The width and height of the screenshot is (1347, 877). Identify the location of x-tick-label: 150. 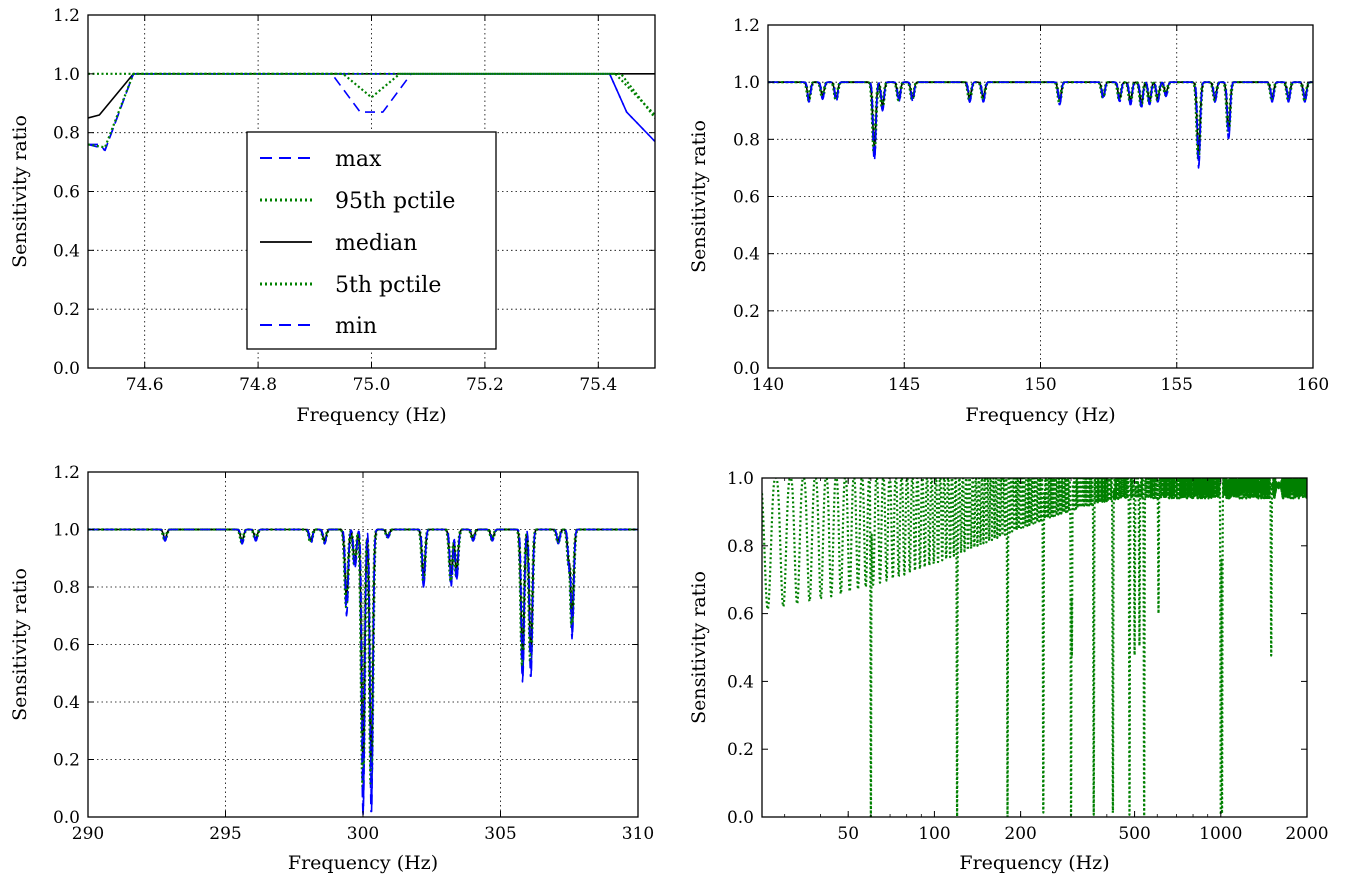
(1040, 385).